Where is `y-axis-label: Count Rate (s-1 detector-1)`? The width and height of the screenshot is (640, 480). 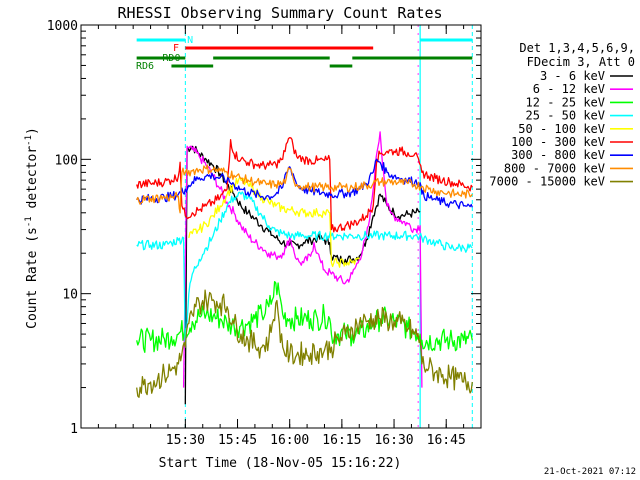
y-axis-label: Count Rate (s-1 detector-1) is located at coordinates (32, 228).